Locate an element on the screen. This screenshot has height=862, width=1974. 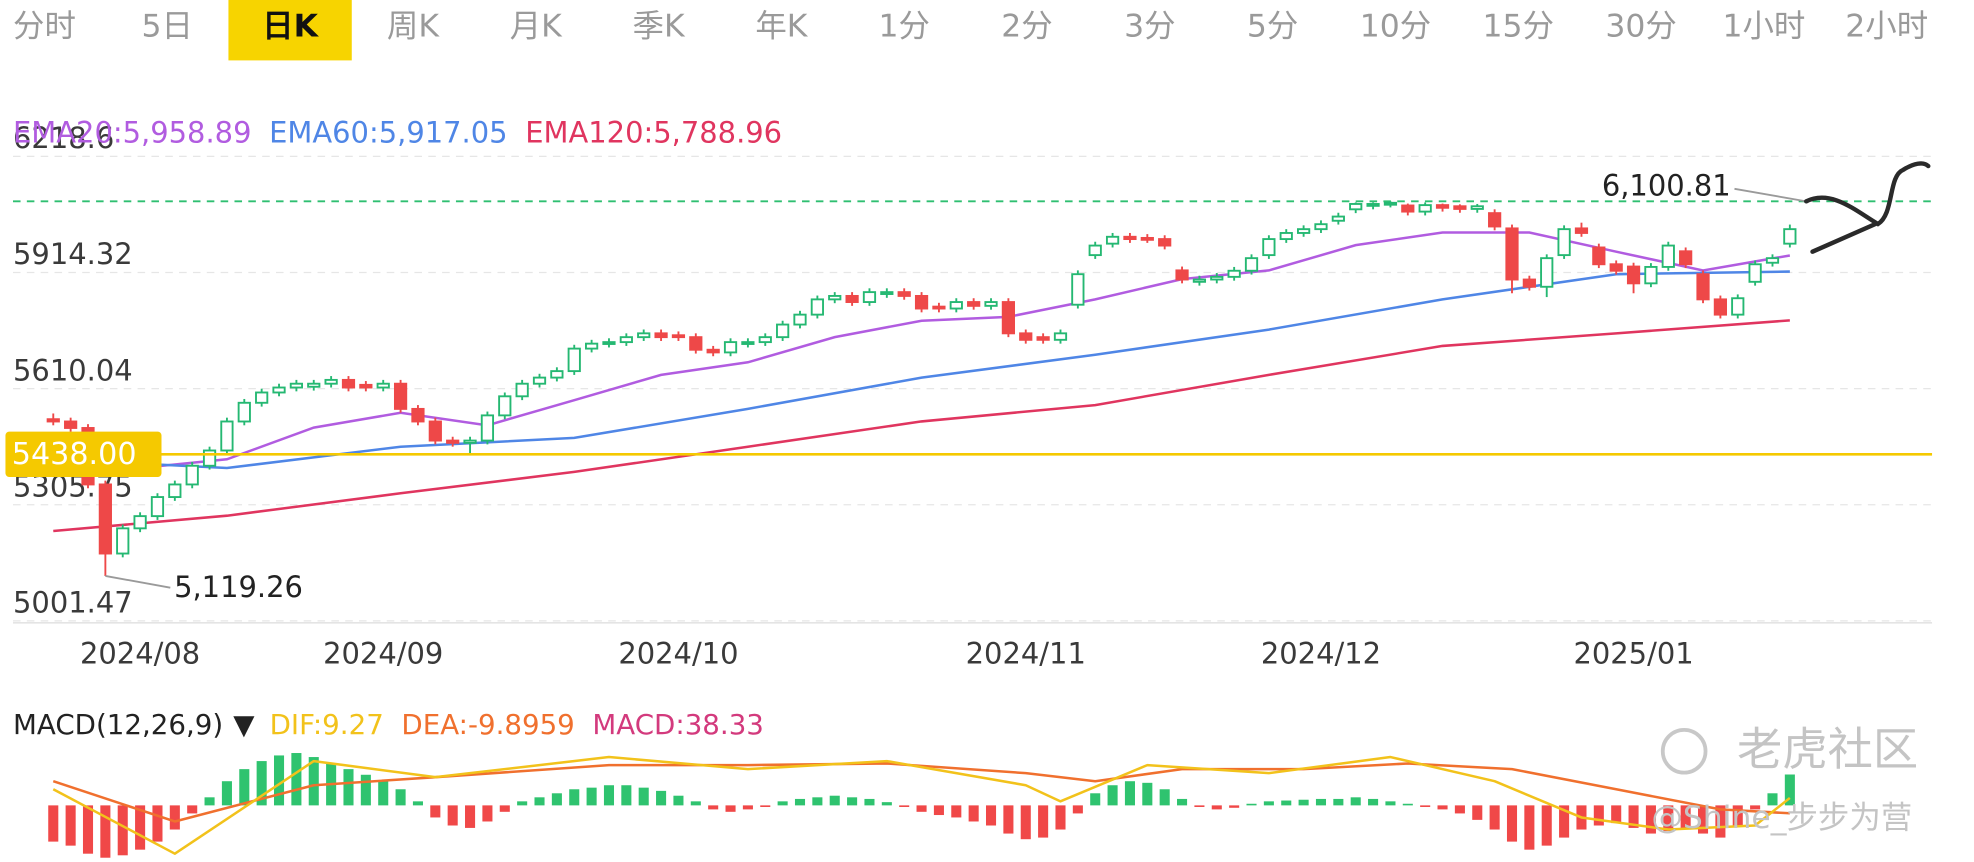
tab: 1小时 is located at coordinates (1763, 27).